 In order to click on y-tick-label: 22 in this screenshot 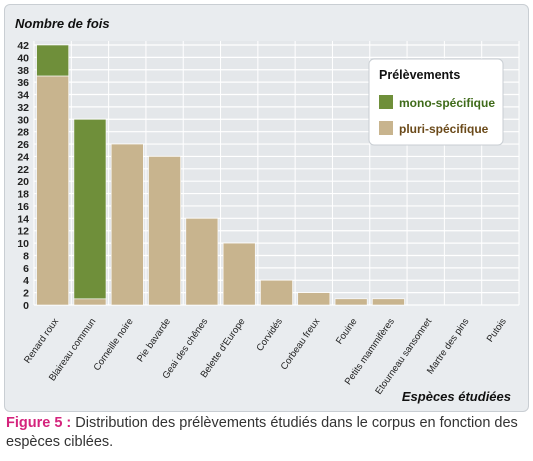, I will do `click(23, 170)`.